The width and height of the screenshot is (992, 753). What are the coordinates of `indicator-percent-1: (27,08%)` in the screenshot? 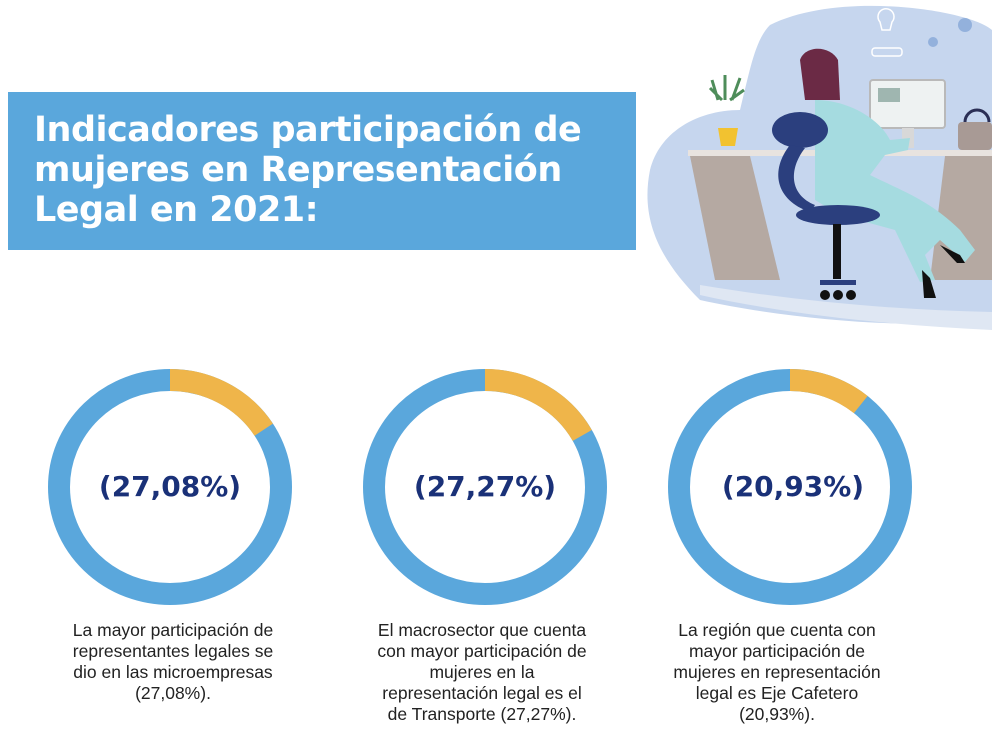 It's located at (170, 486).